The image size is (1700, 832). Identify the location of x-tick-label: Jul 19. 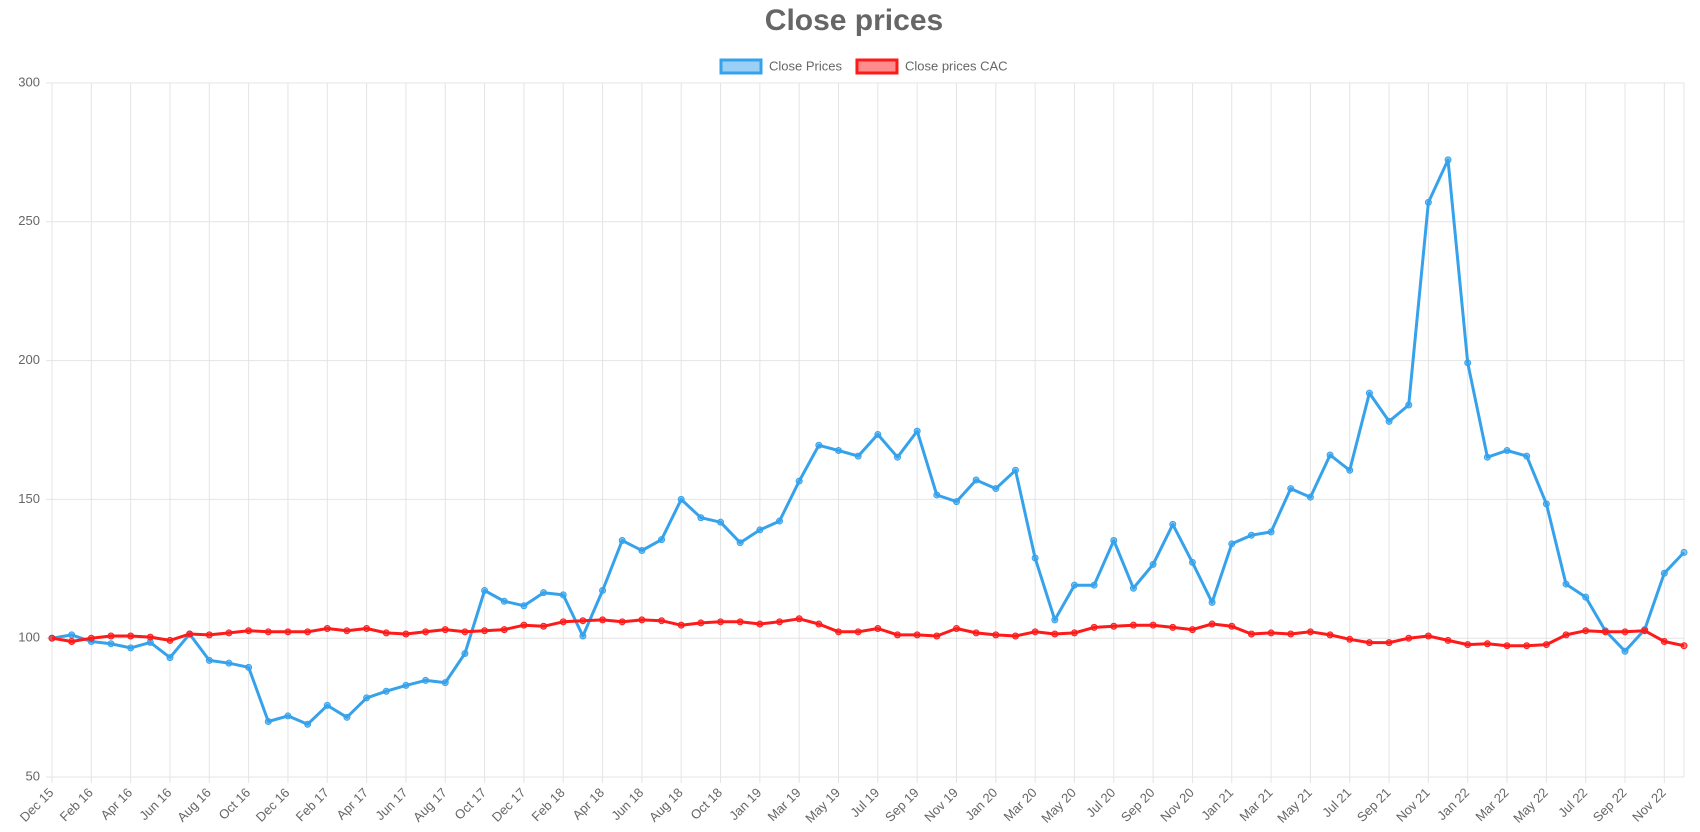
(864, 802).